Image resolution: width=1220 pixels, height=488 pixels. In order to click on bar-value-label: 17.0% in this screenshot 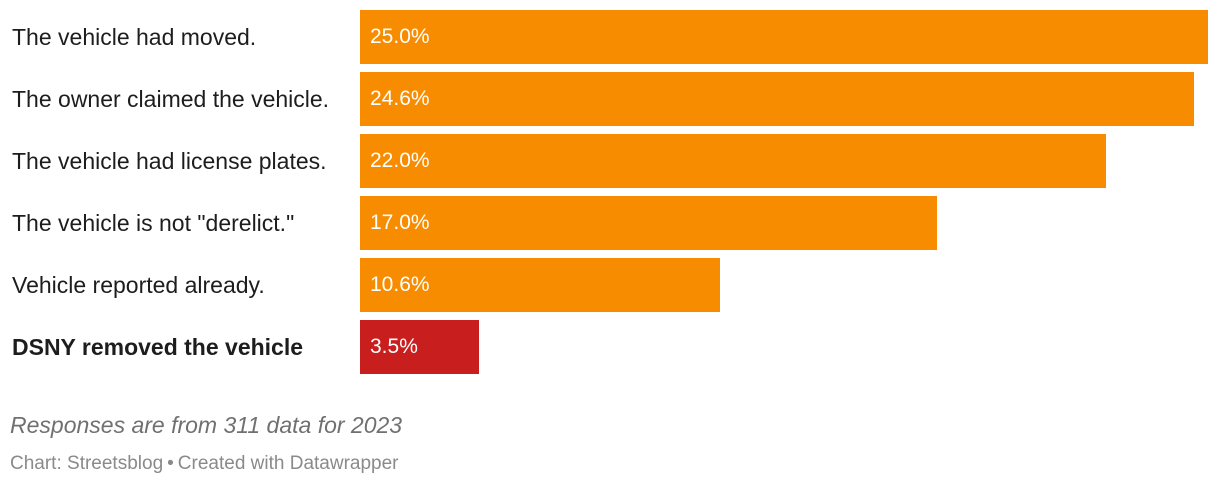, I will do `click(400, 222)`.